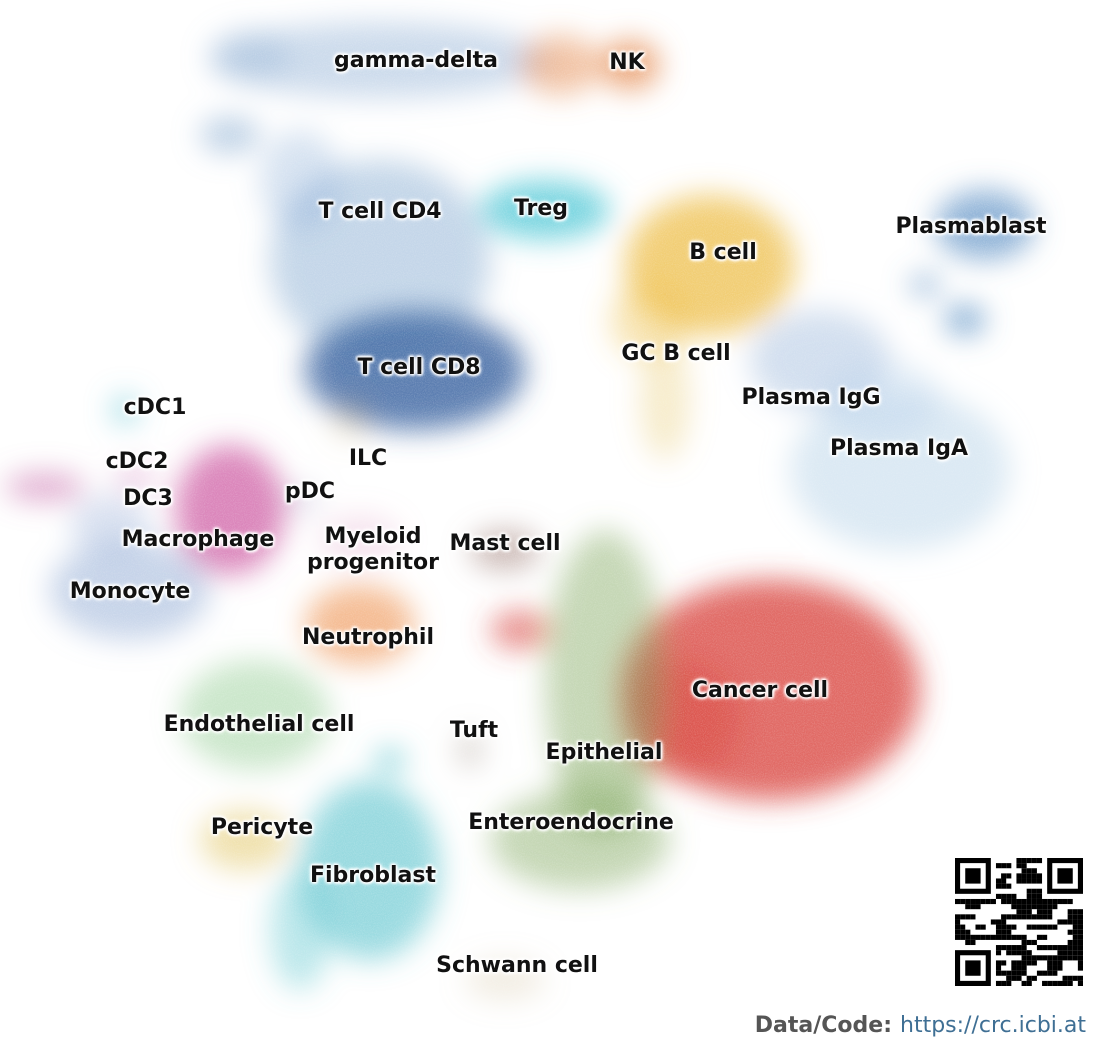 The height and width of the screenshot is (1044, 1104). I want to click on cluster-label-dc3: DC3, so click(148, 498).